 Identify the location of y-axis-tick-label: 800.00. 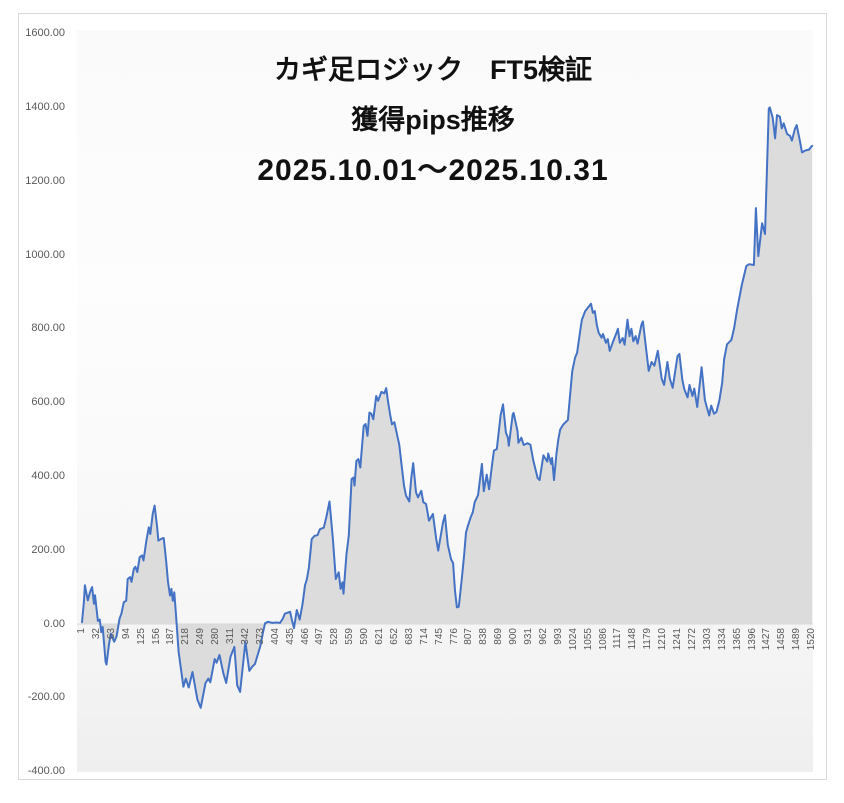
(48, 328).